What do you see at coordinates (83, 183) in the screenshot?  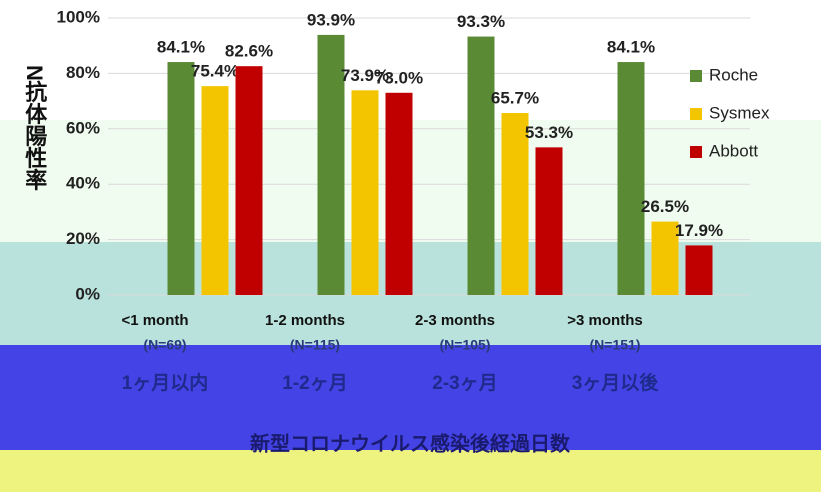 I see `y-tick-label: 40%` at bounding box center [83, 183].